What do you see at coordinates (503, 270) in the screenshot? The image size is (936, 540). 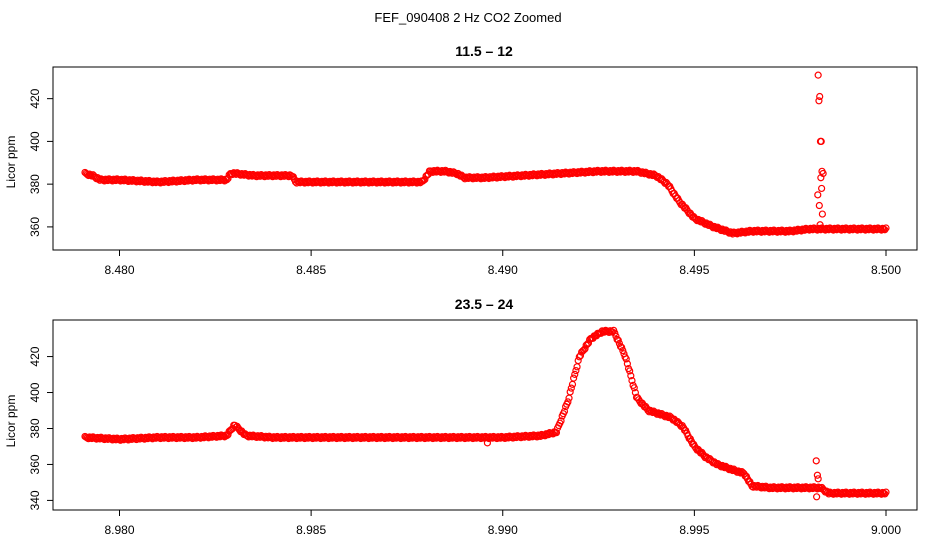 I see `x-tick-label: 8.490` at bounding box center [503, 270].